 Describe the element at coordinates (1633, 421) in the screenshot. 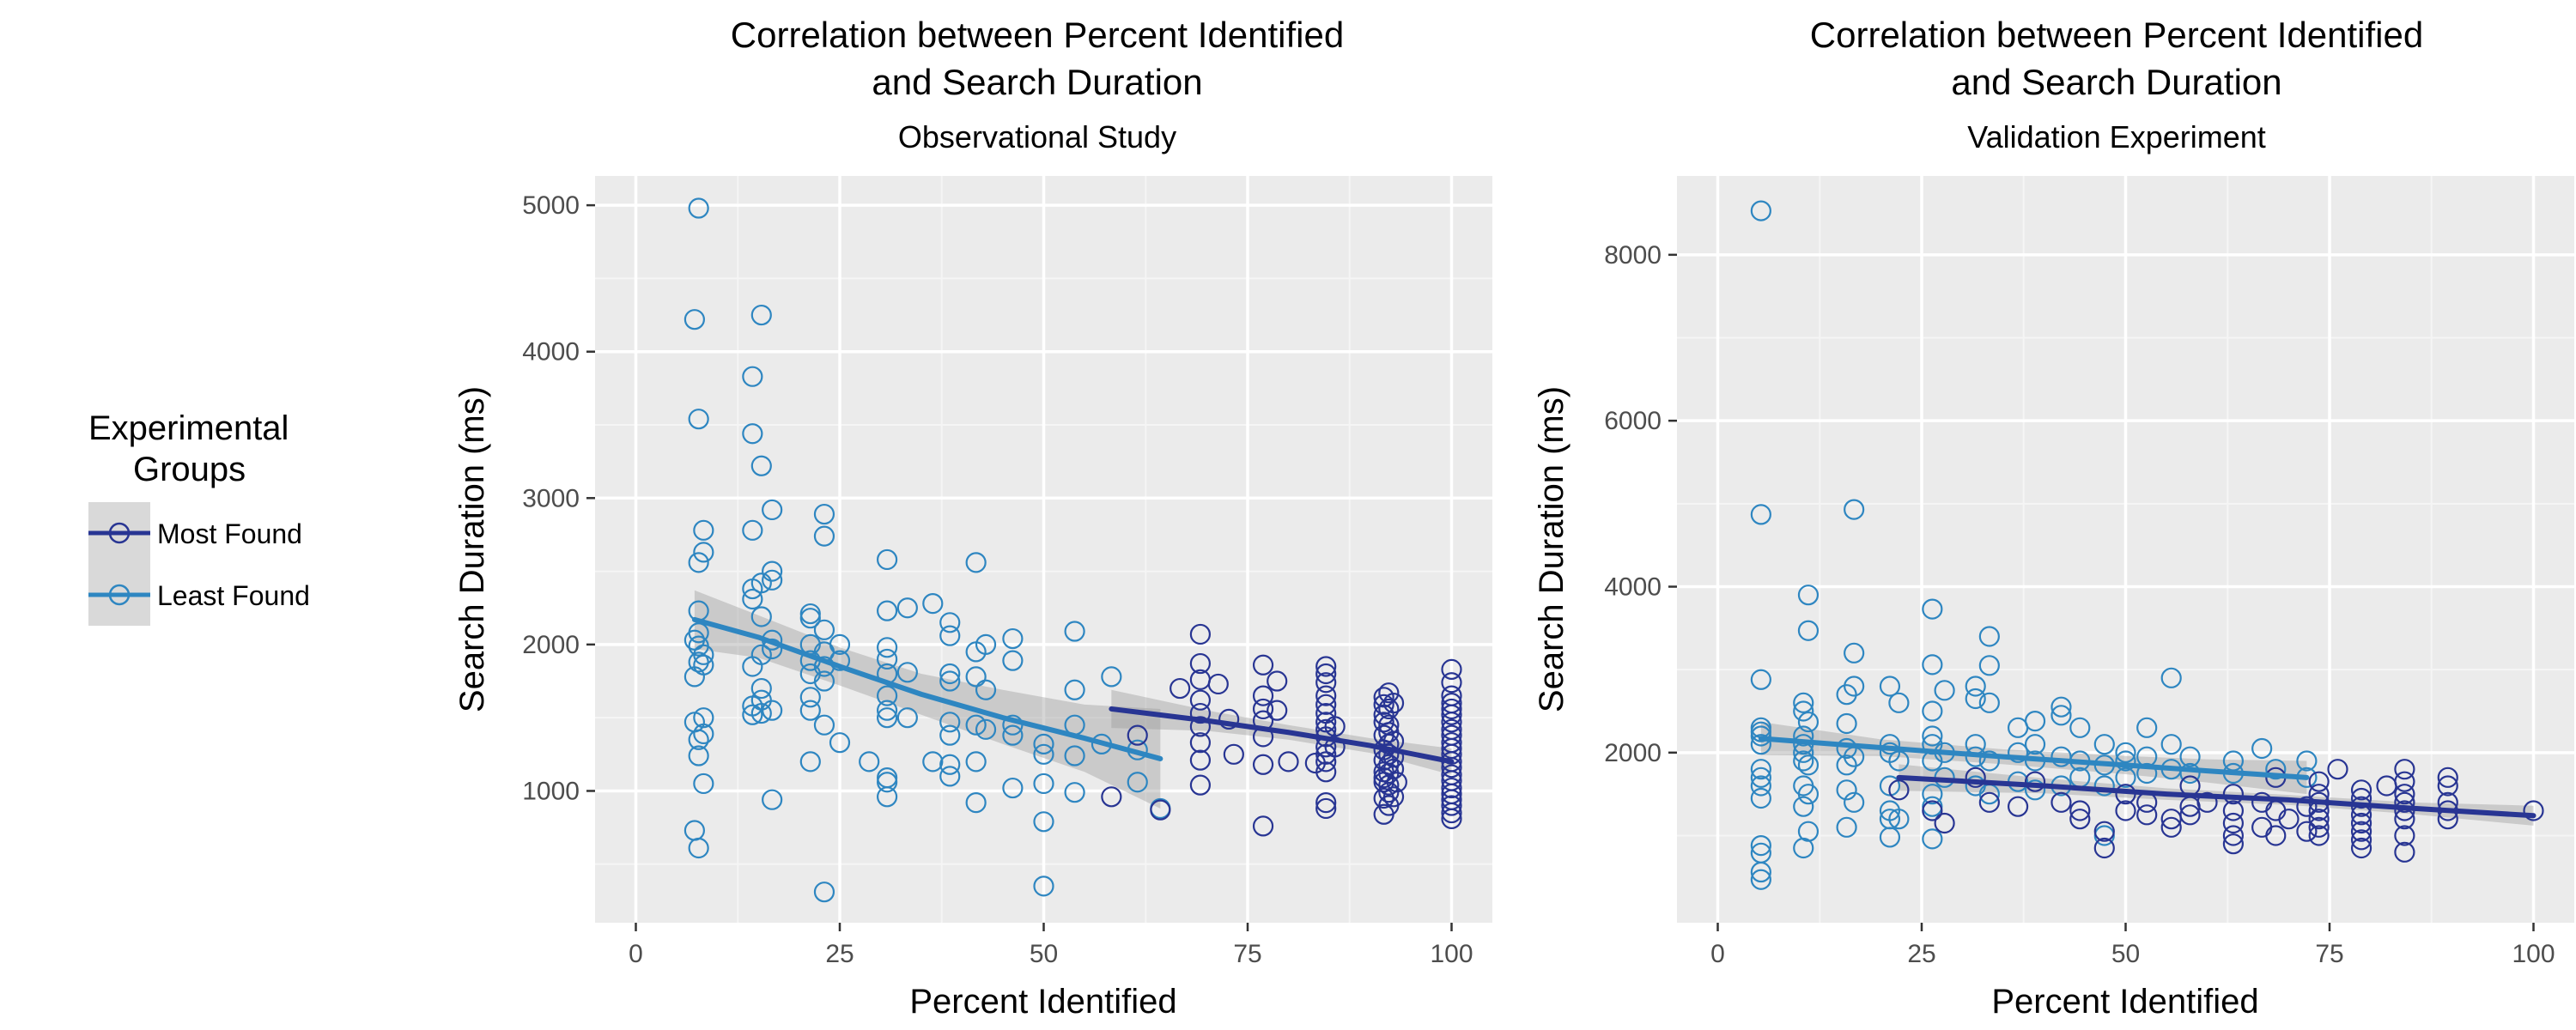

I see `y-tick-label: 6000` at that location.